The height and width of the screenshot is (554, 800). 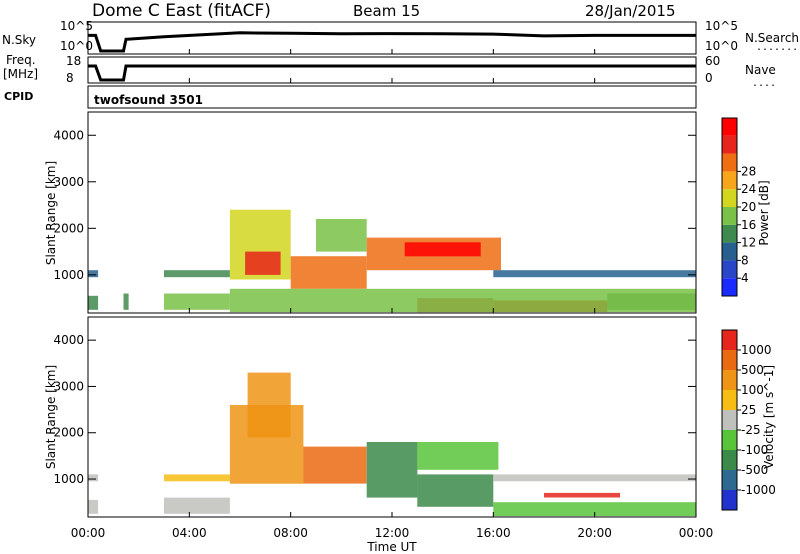 I want to click on frequency-line, so click(x=392, y=73).